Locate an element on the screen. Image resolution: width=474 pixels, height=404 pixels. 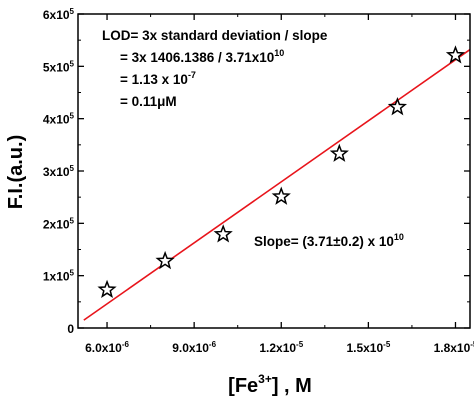
lod-formula-line: LOD= 3x standard deviation / slope is located at coordinates (215, 35).